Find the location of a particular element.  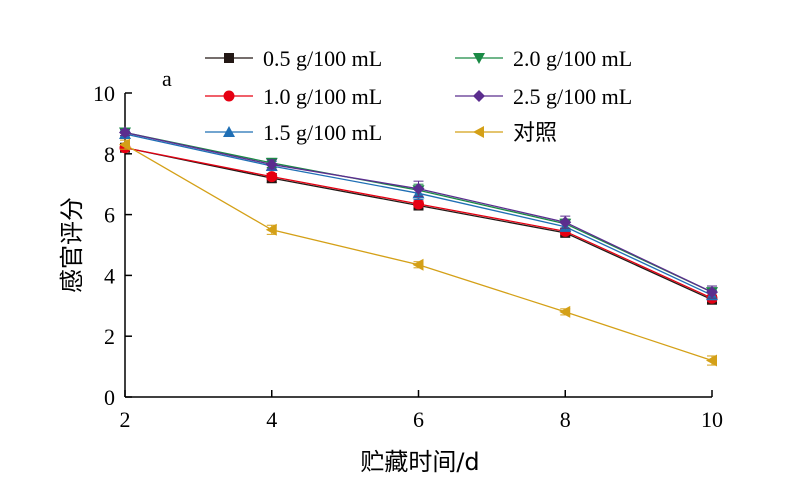

y-axis-title: 感官评分 is located at coordinates (72, 245).